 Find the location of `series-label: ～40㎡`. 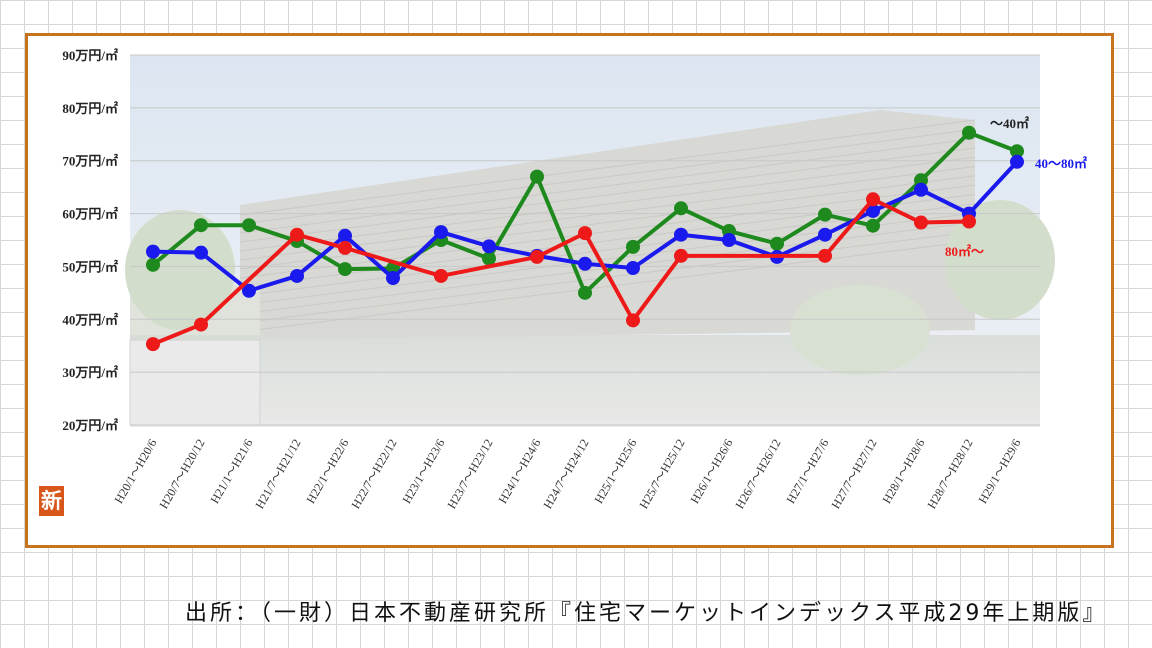

series-label: ～40㎡ is located at coordinates (1009, 123).